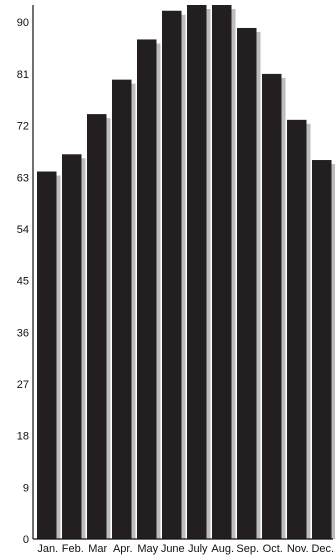 Image resolution: width=335 pixels, height=556 pixels. Describe the element at coordinates (26, 488) in the screenshot. I see `y-tick-label-9: 9` at that location.